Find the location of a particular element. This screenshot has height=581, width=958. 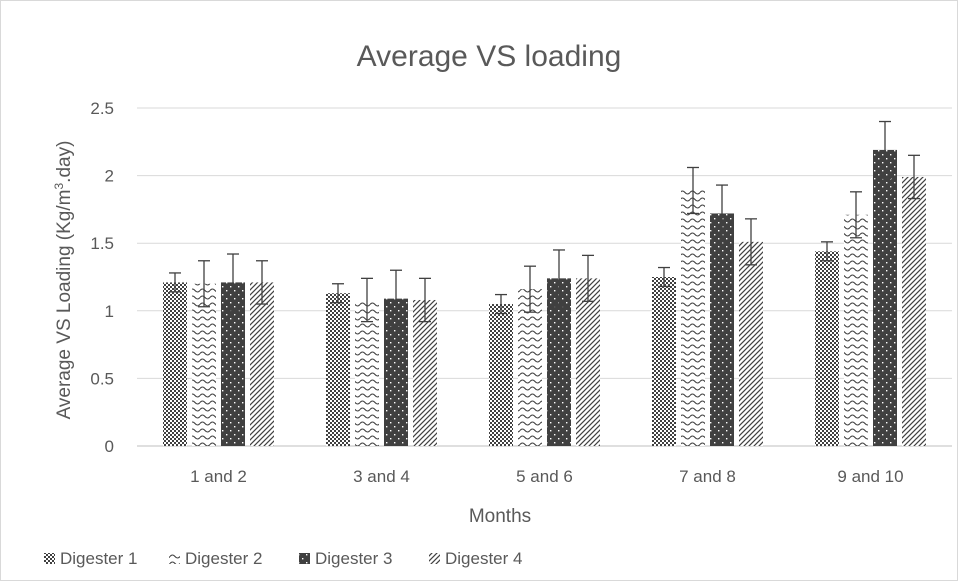

y-tick-label: 1.5 is located at coordinates (102, 243).